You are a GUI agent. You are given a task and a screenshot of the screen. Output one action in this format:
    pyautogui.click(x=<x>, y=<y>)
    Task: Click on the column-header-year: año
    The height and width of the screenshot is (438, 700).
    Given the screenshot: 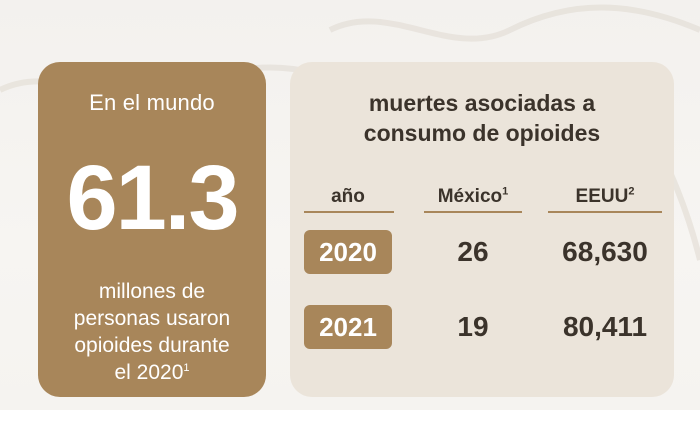 What is the action you would take?
    pyautogui.click(x=348, y=196)
    